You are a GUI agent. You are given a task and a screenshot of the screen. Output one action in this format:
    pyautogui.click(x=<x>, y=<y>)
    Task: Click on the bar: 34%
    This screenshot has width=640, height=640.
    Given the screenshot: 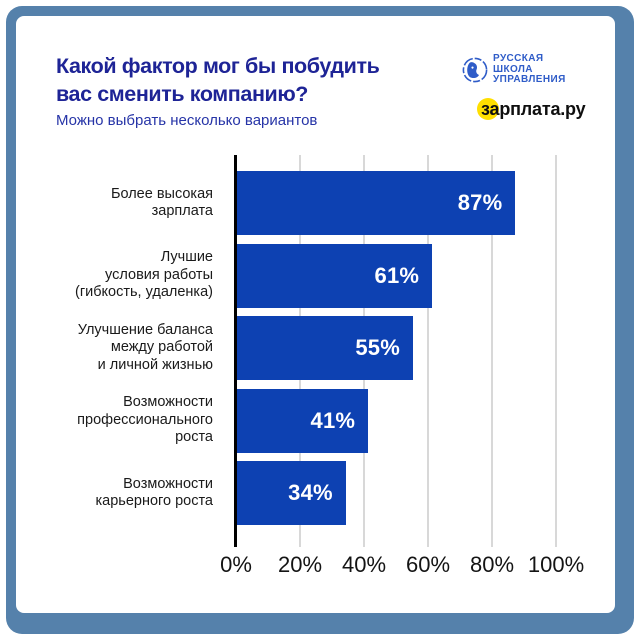 What is the action you would take?
    pyautogui.click(x=291, y=493)
    